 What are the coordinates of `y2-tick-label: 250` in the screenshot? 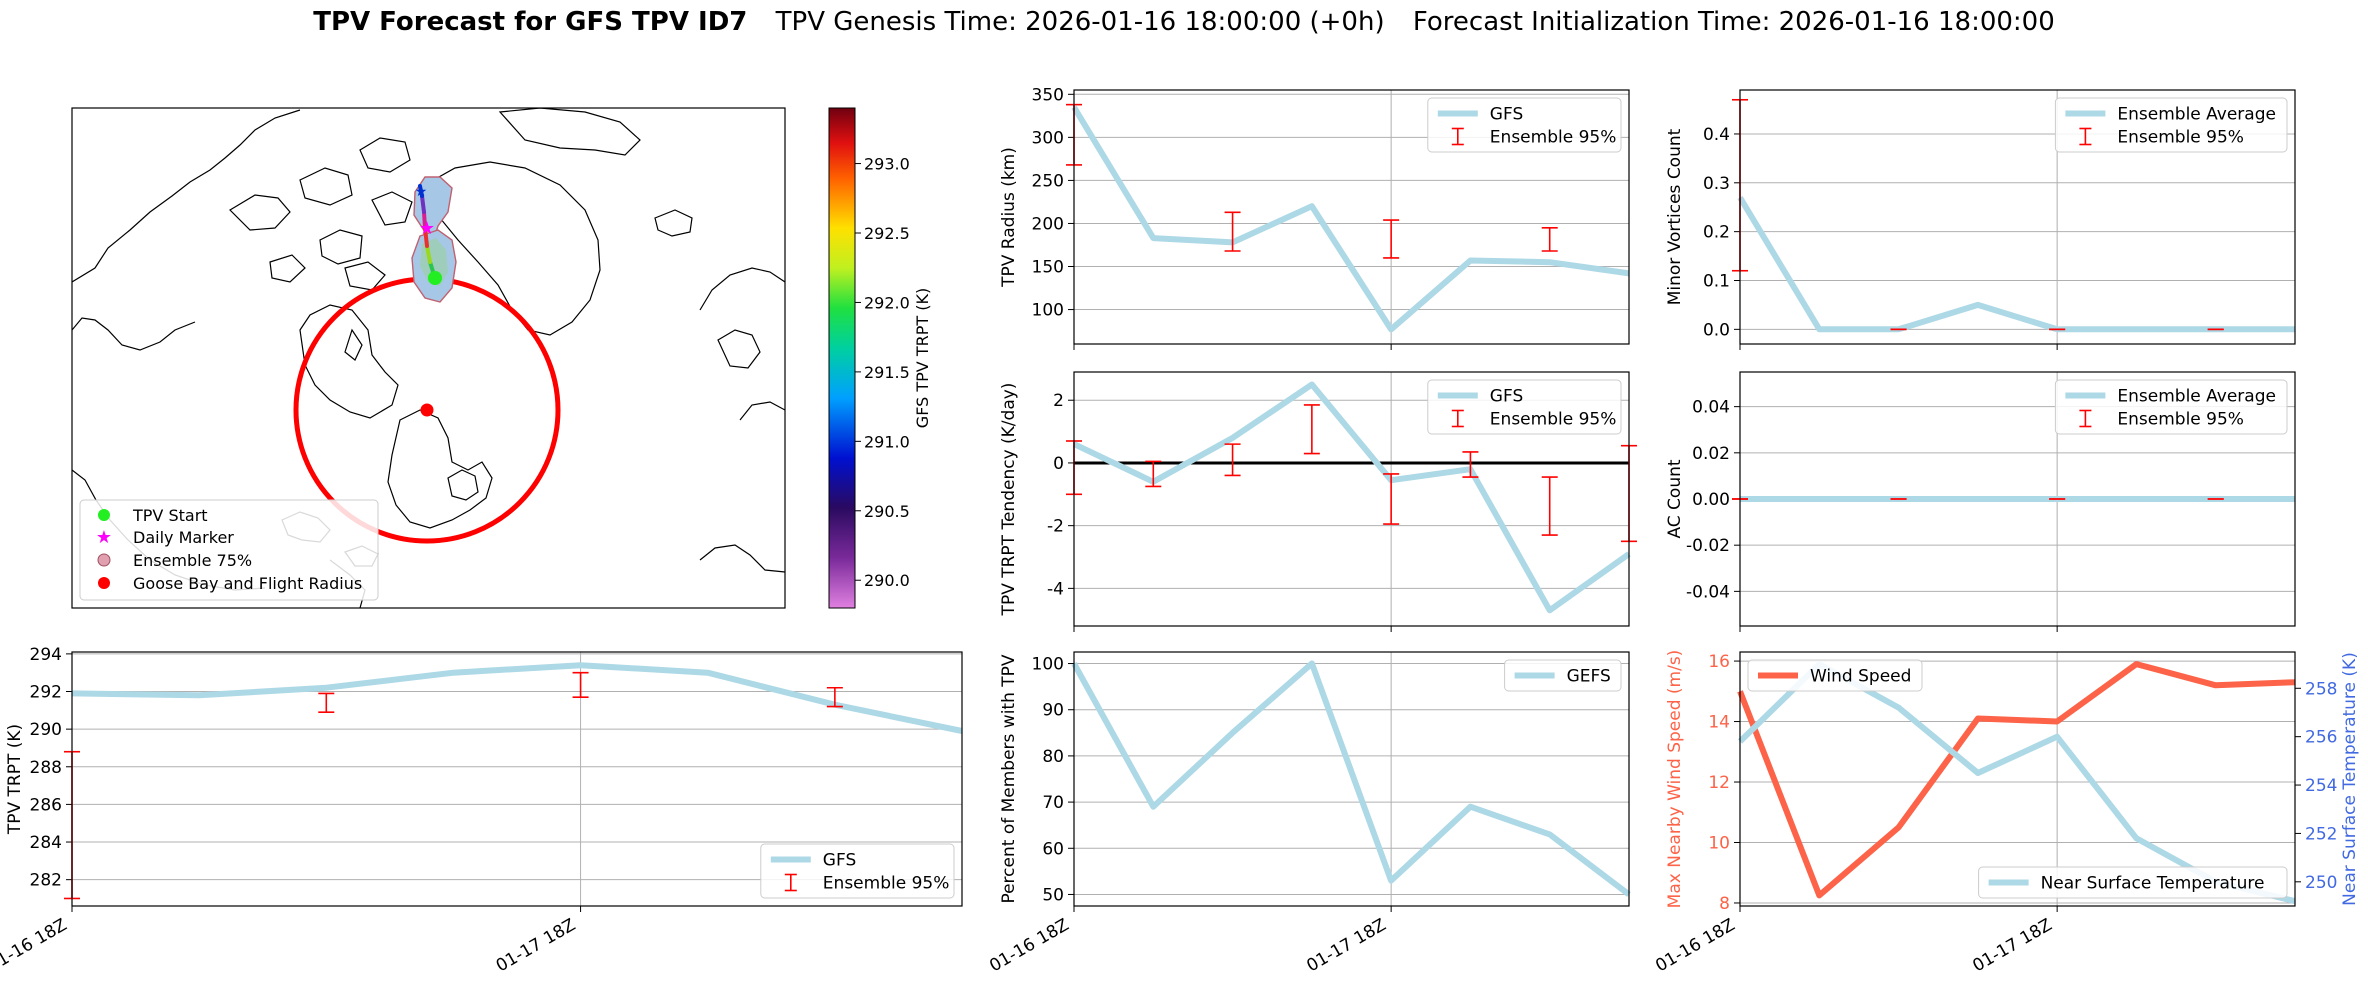 It's located at (2321, 883).